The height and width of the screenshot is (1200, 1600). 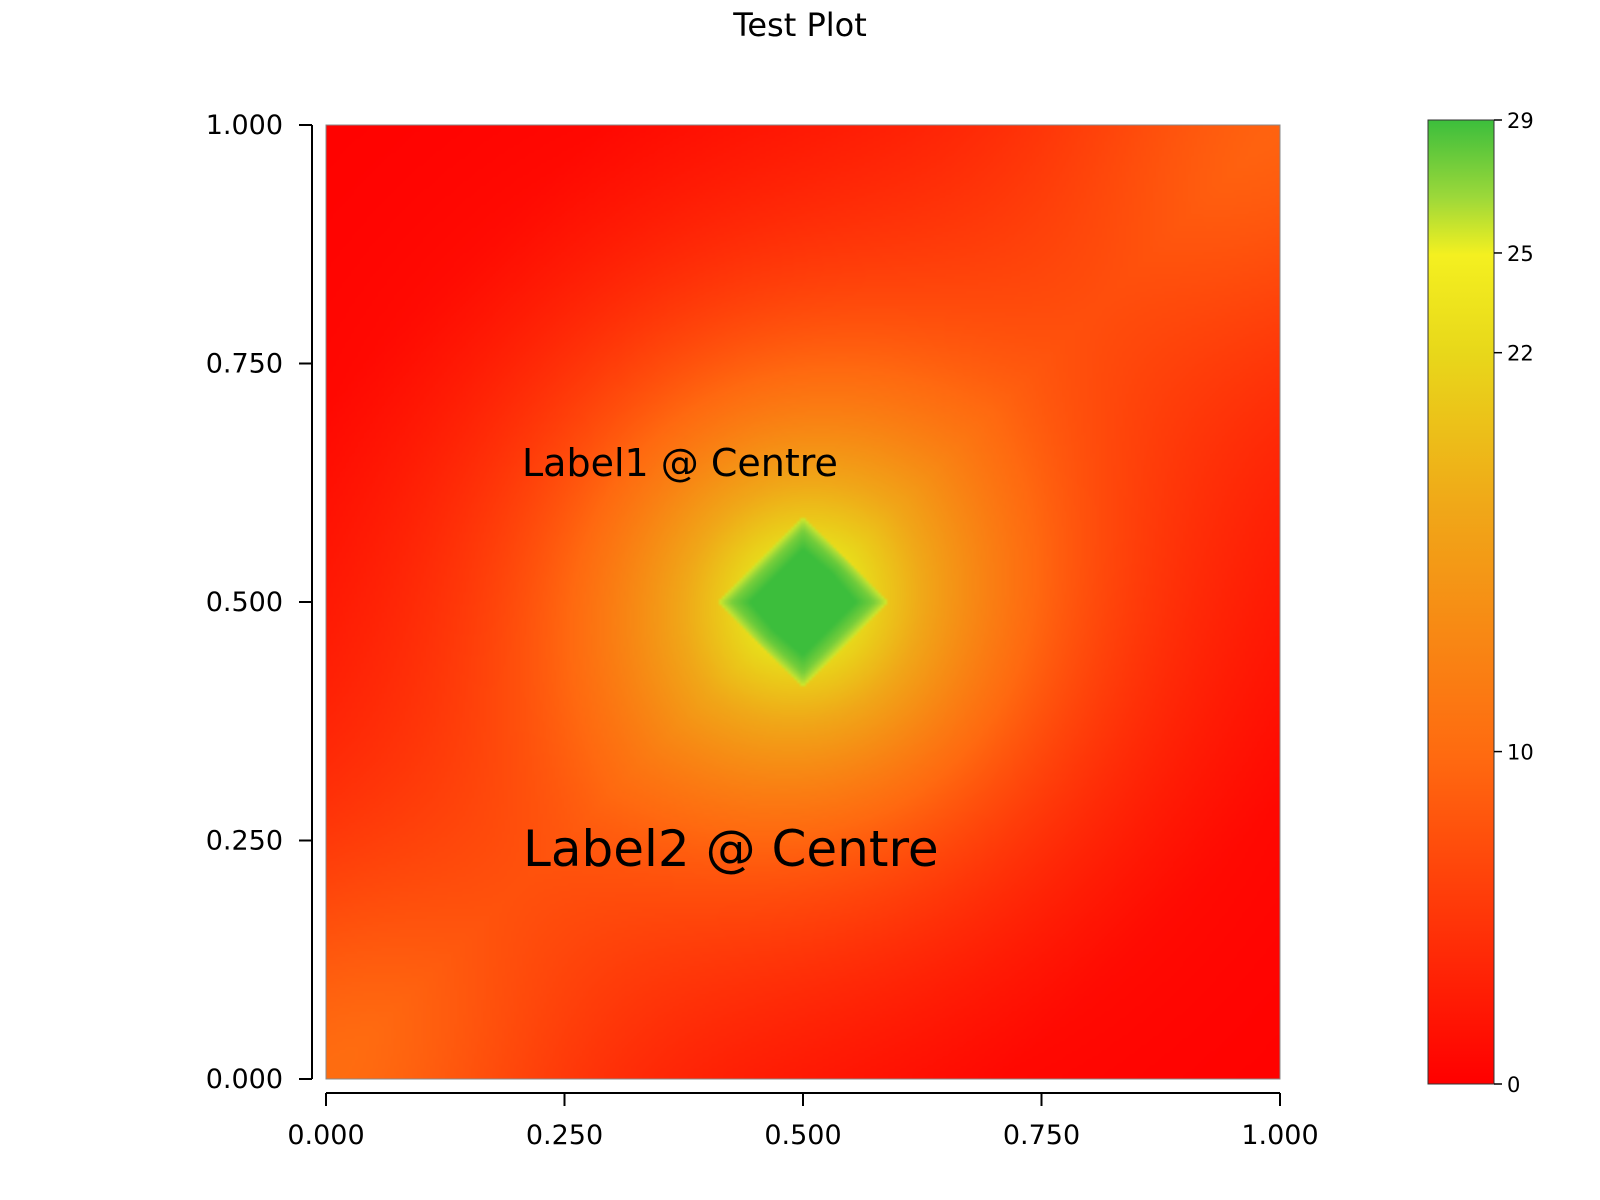 What do you see at coordinates (244, 602) in the screenshot?
I see `y-tick-label: 0.500` at bounding box center [244, 602].